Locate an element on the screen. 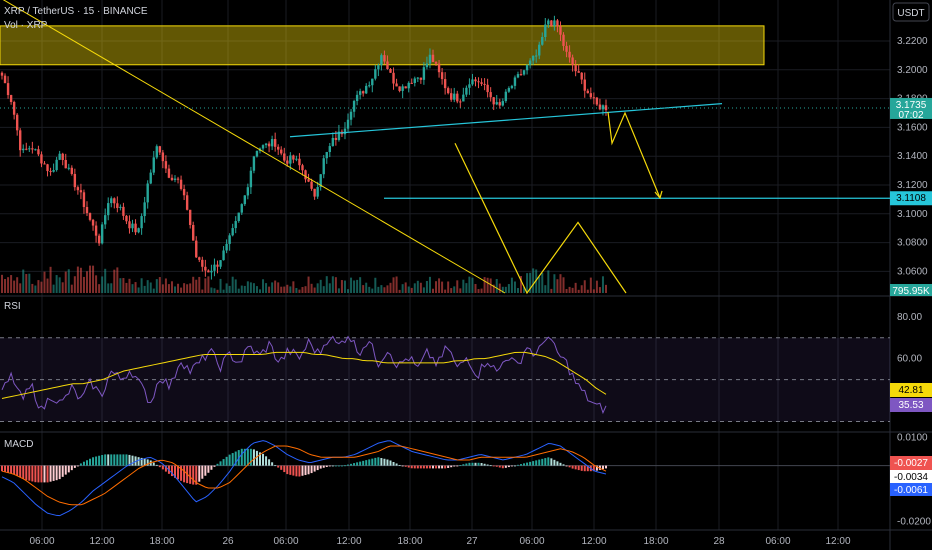  projection-path is located at coordinates (634, 155).